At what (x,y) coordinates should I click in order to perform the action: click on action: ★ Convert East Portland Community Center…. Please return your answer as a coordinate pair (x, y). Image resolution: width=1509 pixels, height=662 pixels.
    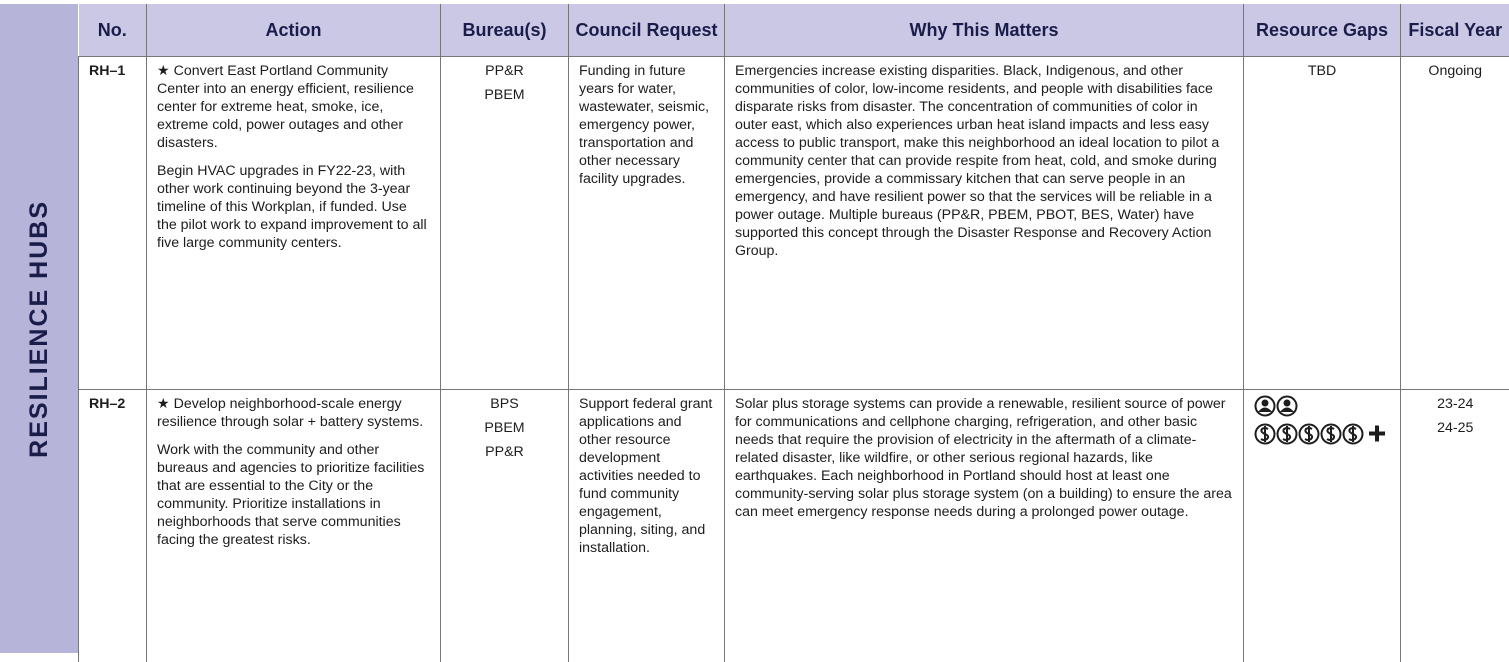
    Looking at the image, I should click on (294, 223).